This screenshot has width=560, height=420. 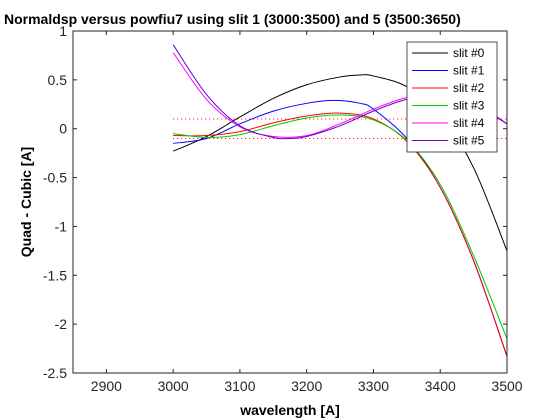 What do you see at coordinates (469, 88) in the screenshot?
I see `legend-label-slit-2: slit #2` at bounding box center [469, 88].